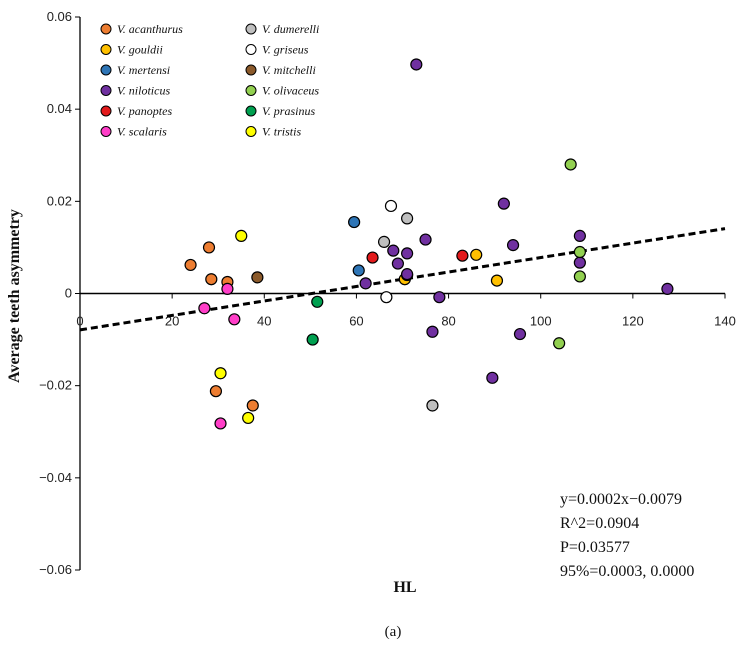 The image size is (750, 649). I want to click on x-tick-label: 100, so click(541, 321).